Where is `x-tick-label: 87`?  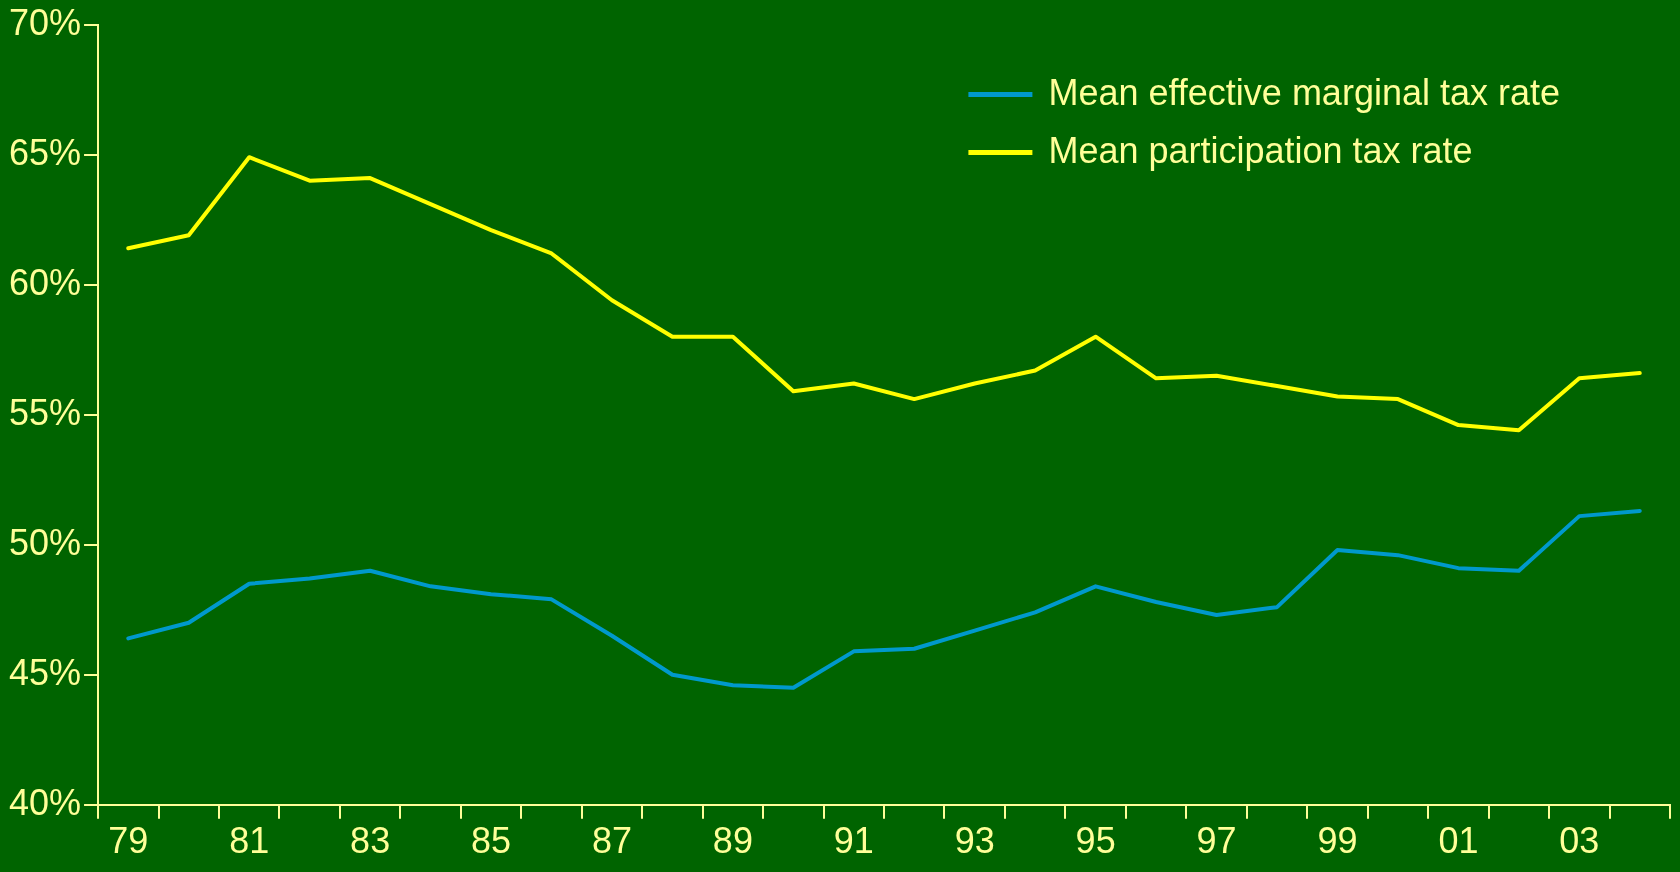
x-tick-label: 87 is located at coordinates (611, 841).